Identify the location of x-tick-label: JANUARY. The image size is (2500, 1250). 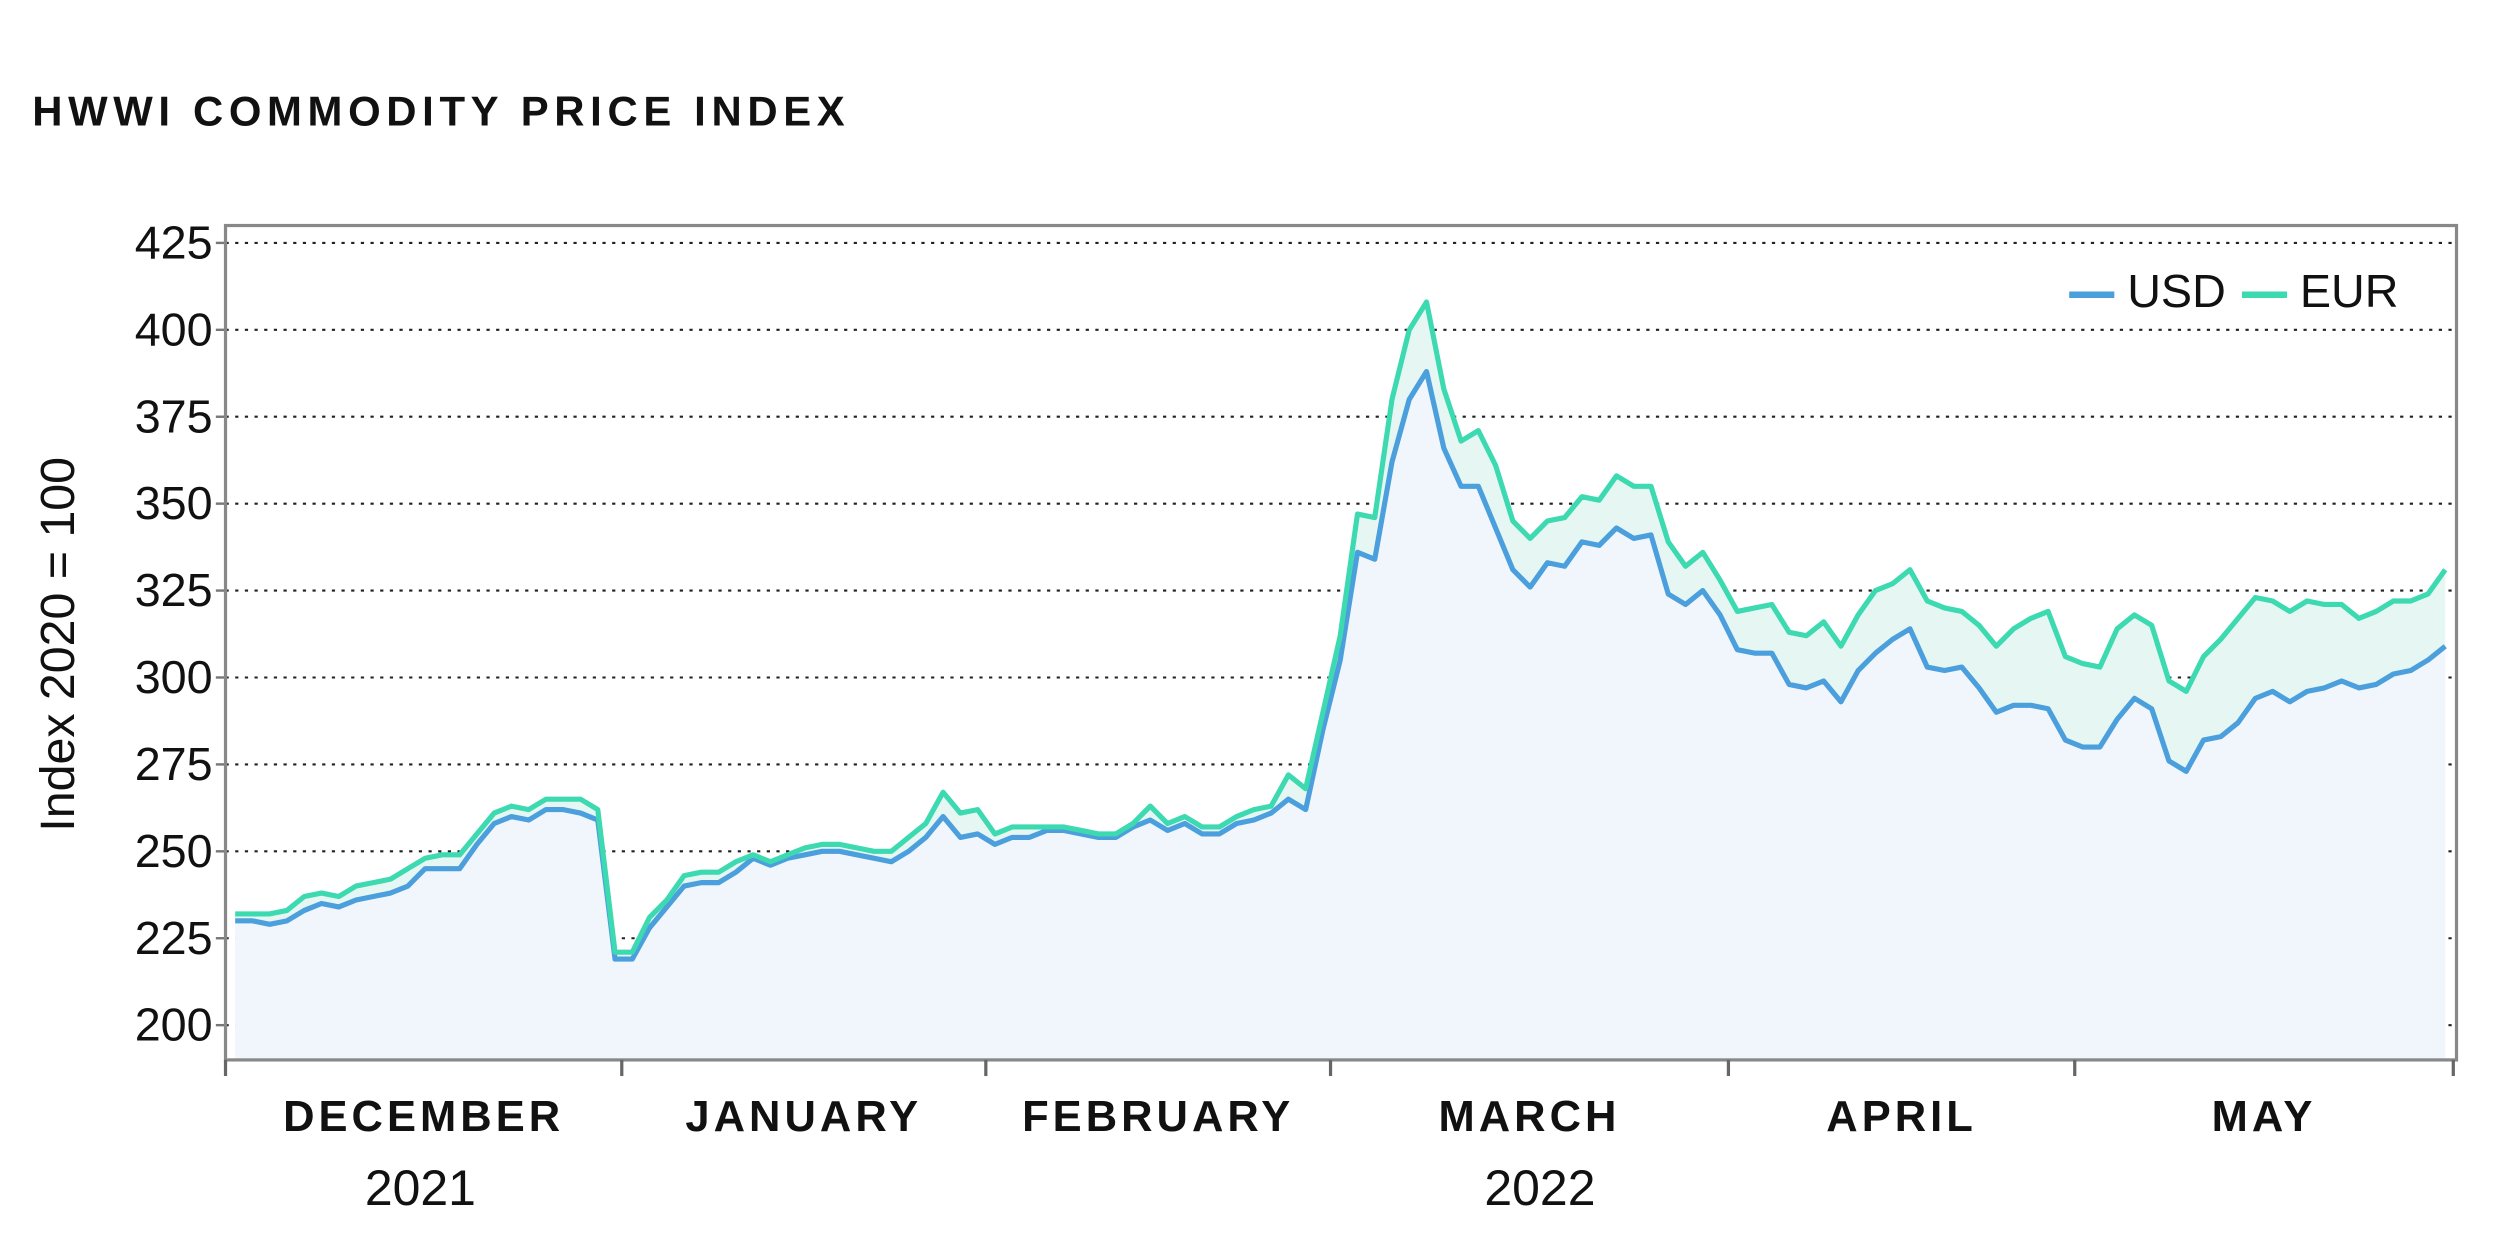
(803, 1117).